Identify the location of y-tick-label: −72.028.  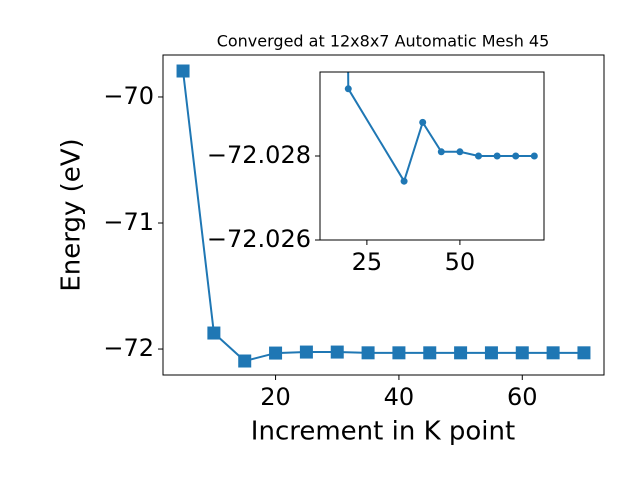
(259, 155).